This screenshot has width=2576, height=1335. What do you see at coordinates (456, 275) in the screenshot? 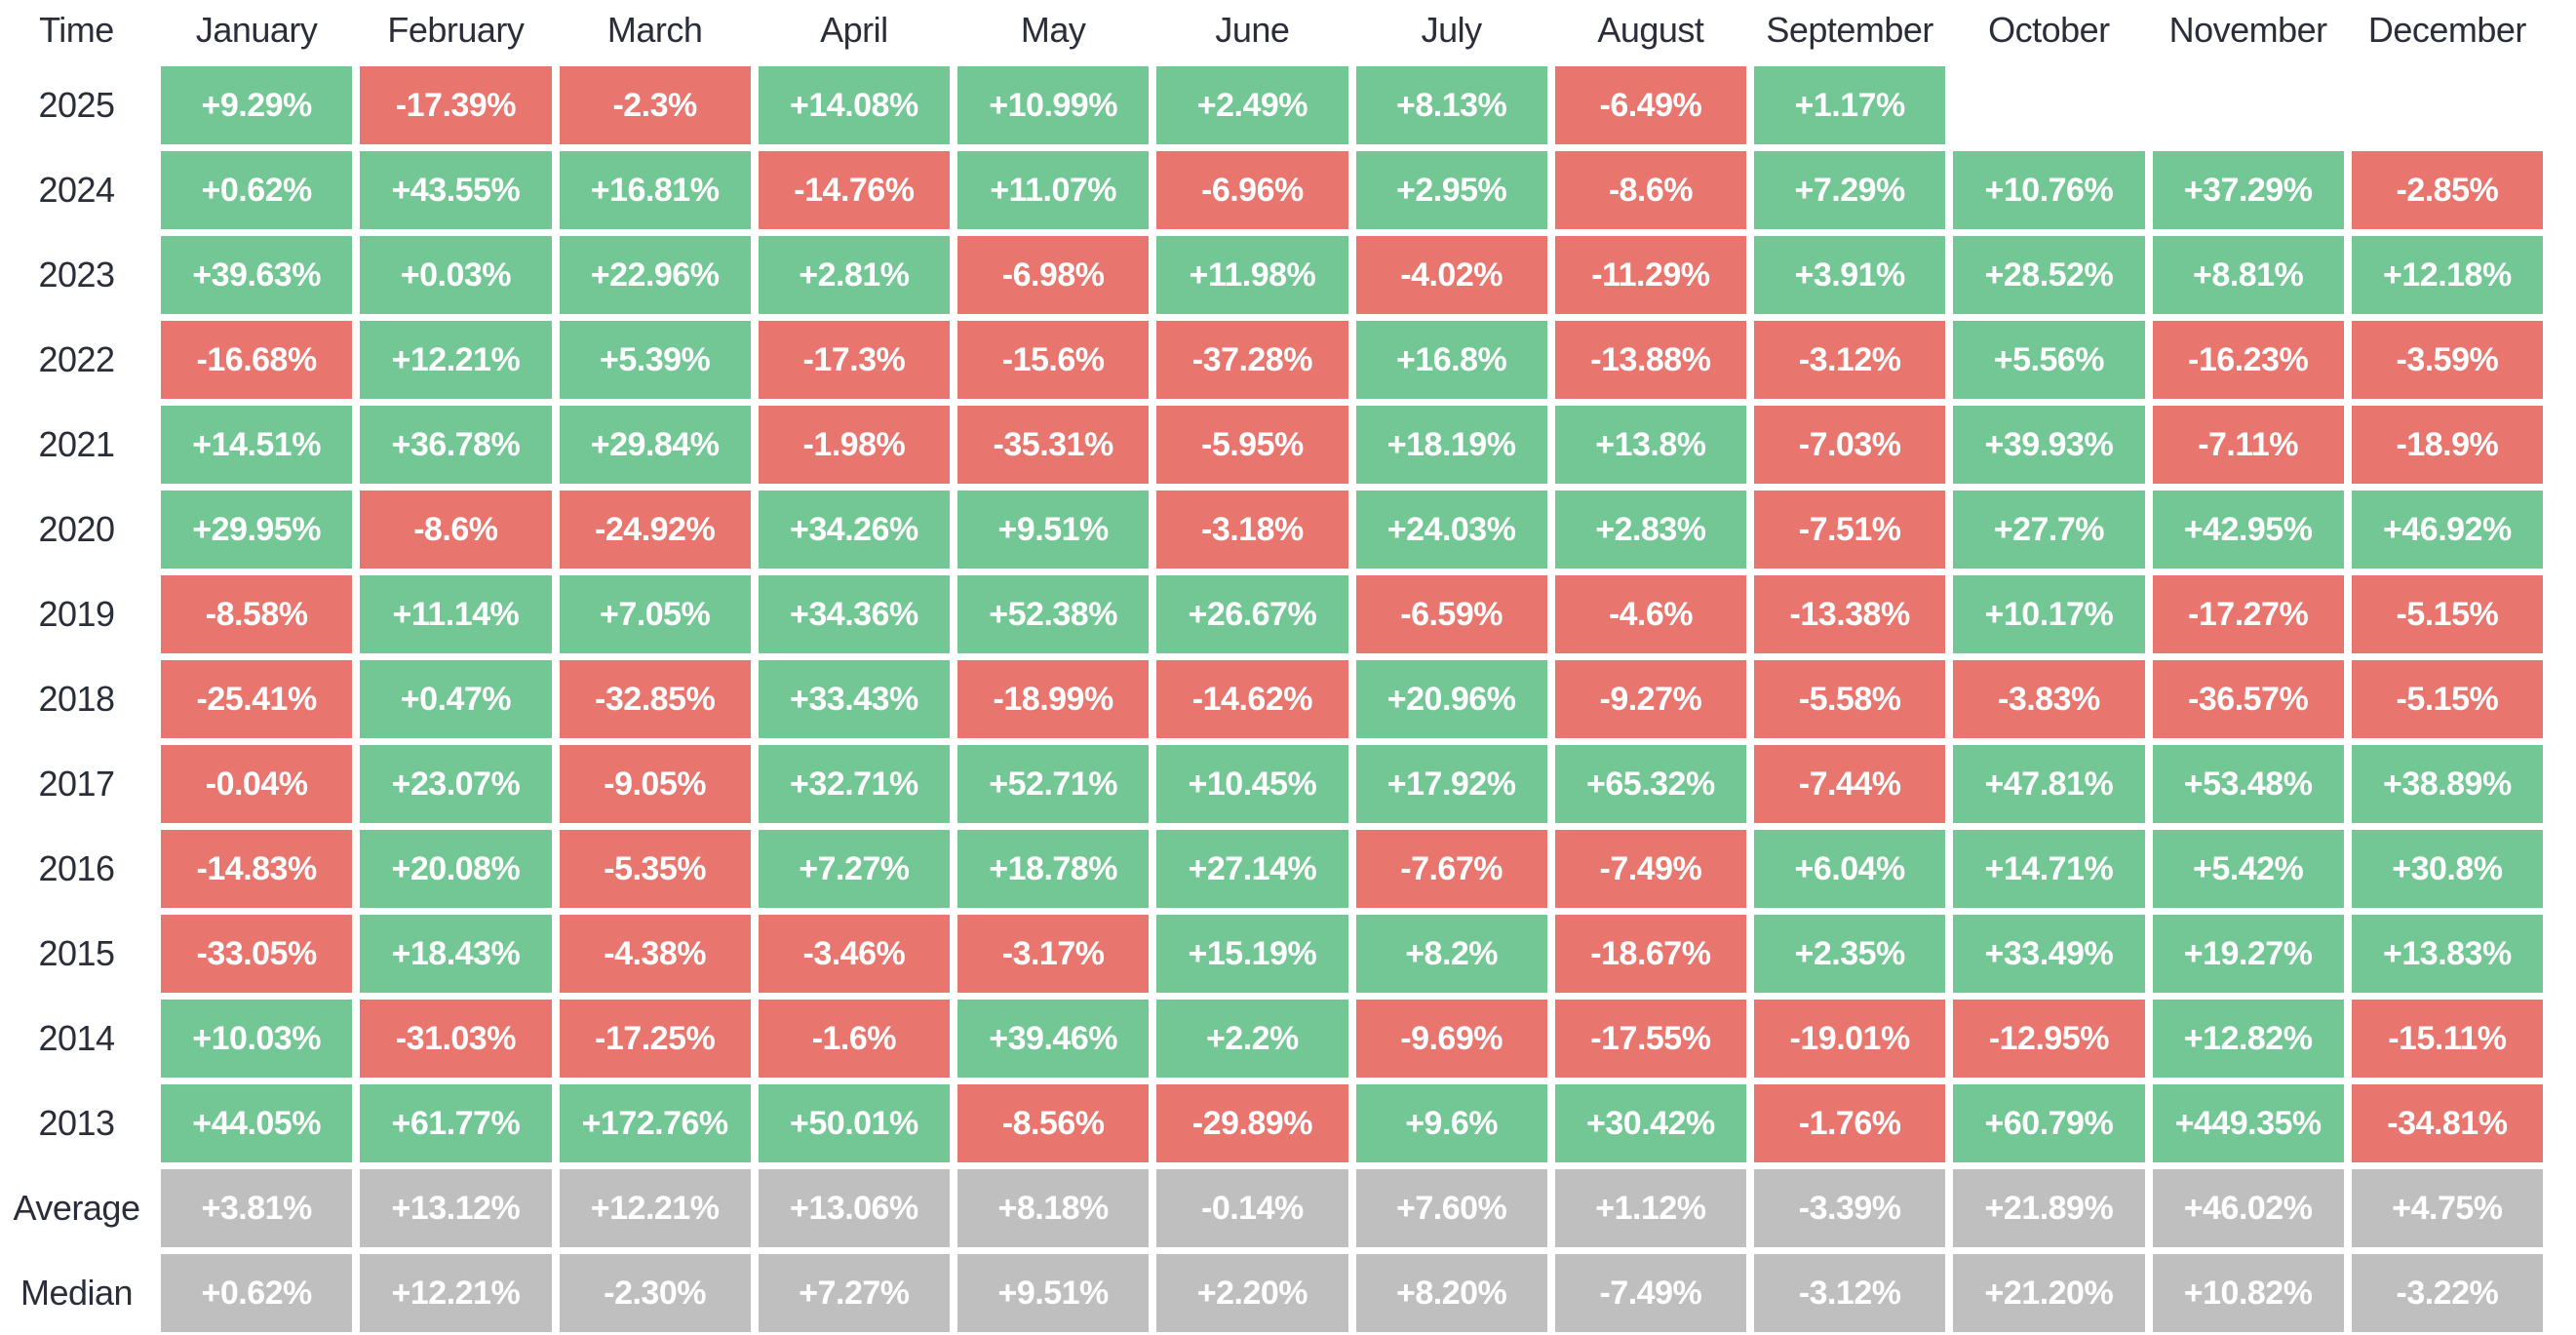
I see `cell-2023-february: +0.03%` at bounding box center [456, 275].